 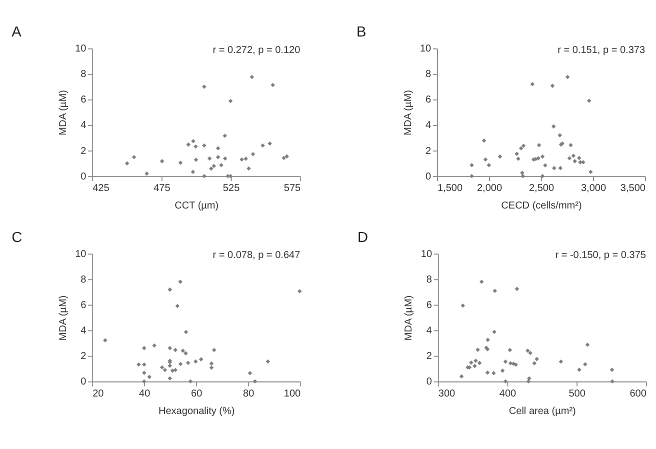 What do you see at coordinates (602, 50) in the screenshot?
I see `annotation: r = 0.151, p = 0.373` at bounding box center [602, 50].